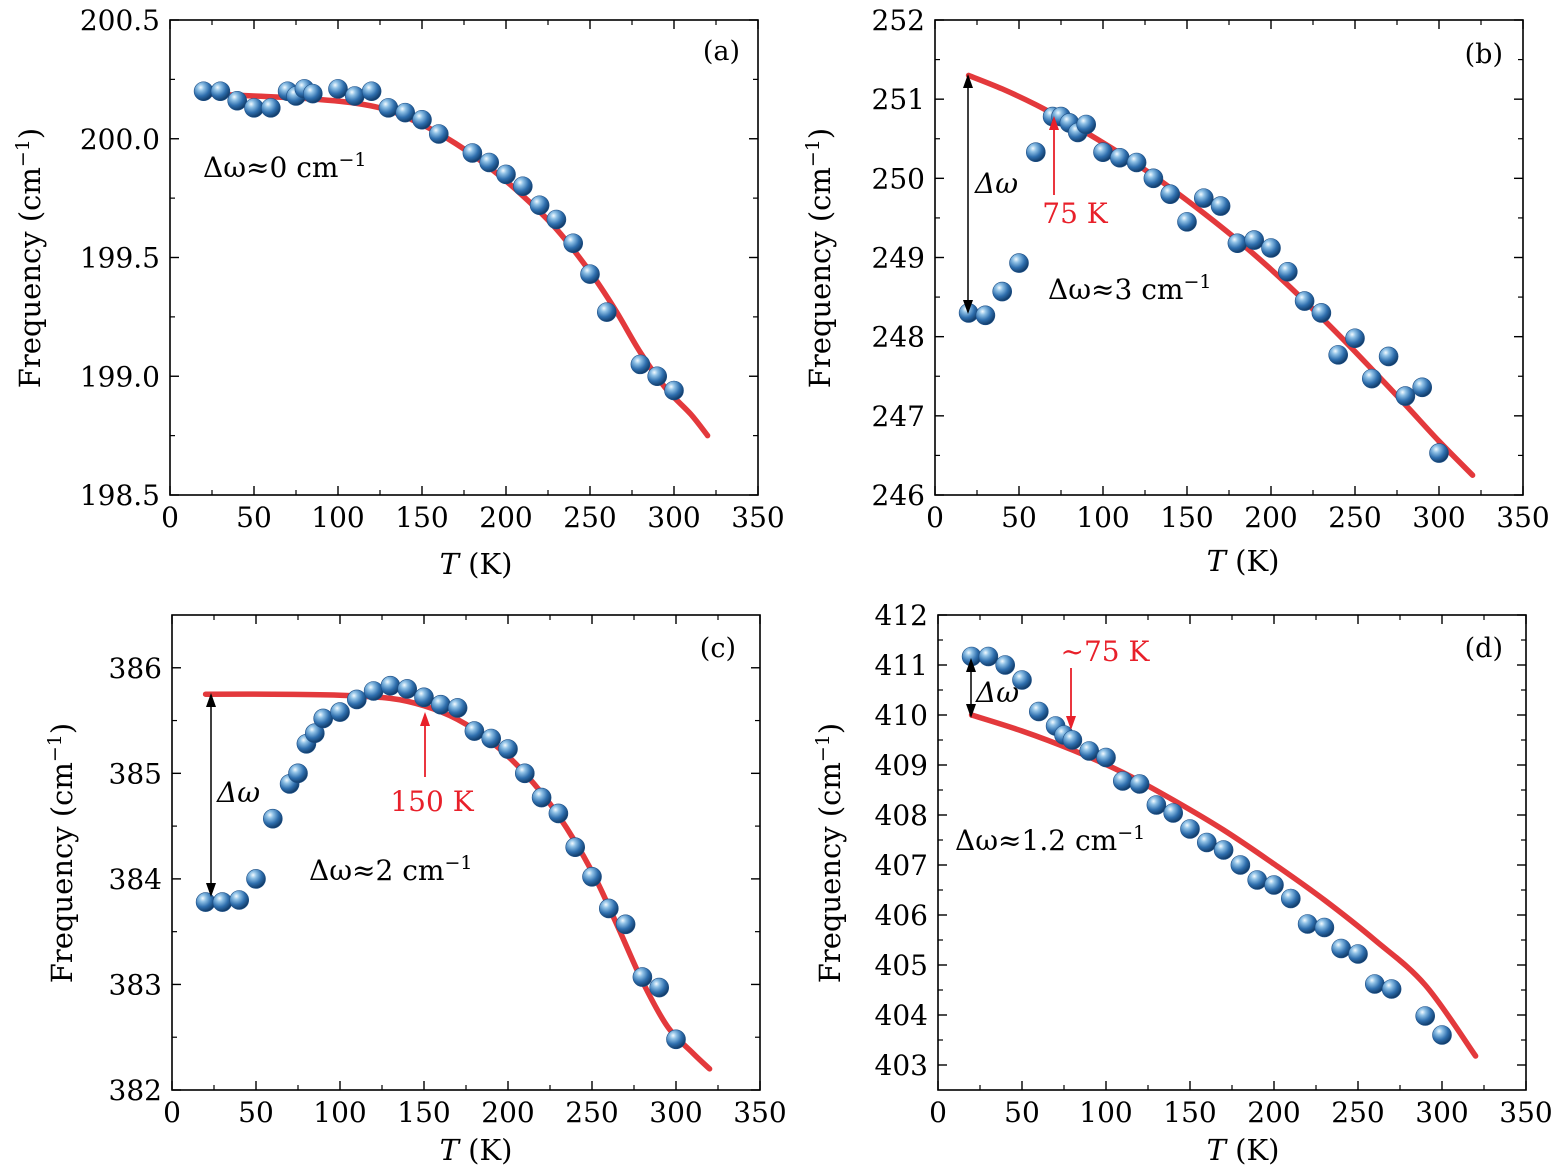 The width and height of the screenshot is (1559, 1168). I want to click on panel-label: (d), so click(1484, 648).